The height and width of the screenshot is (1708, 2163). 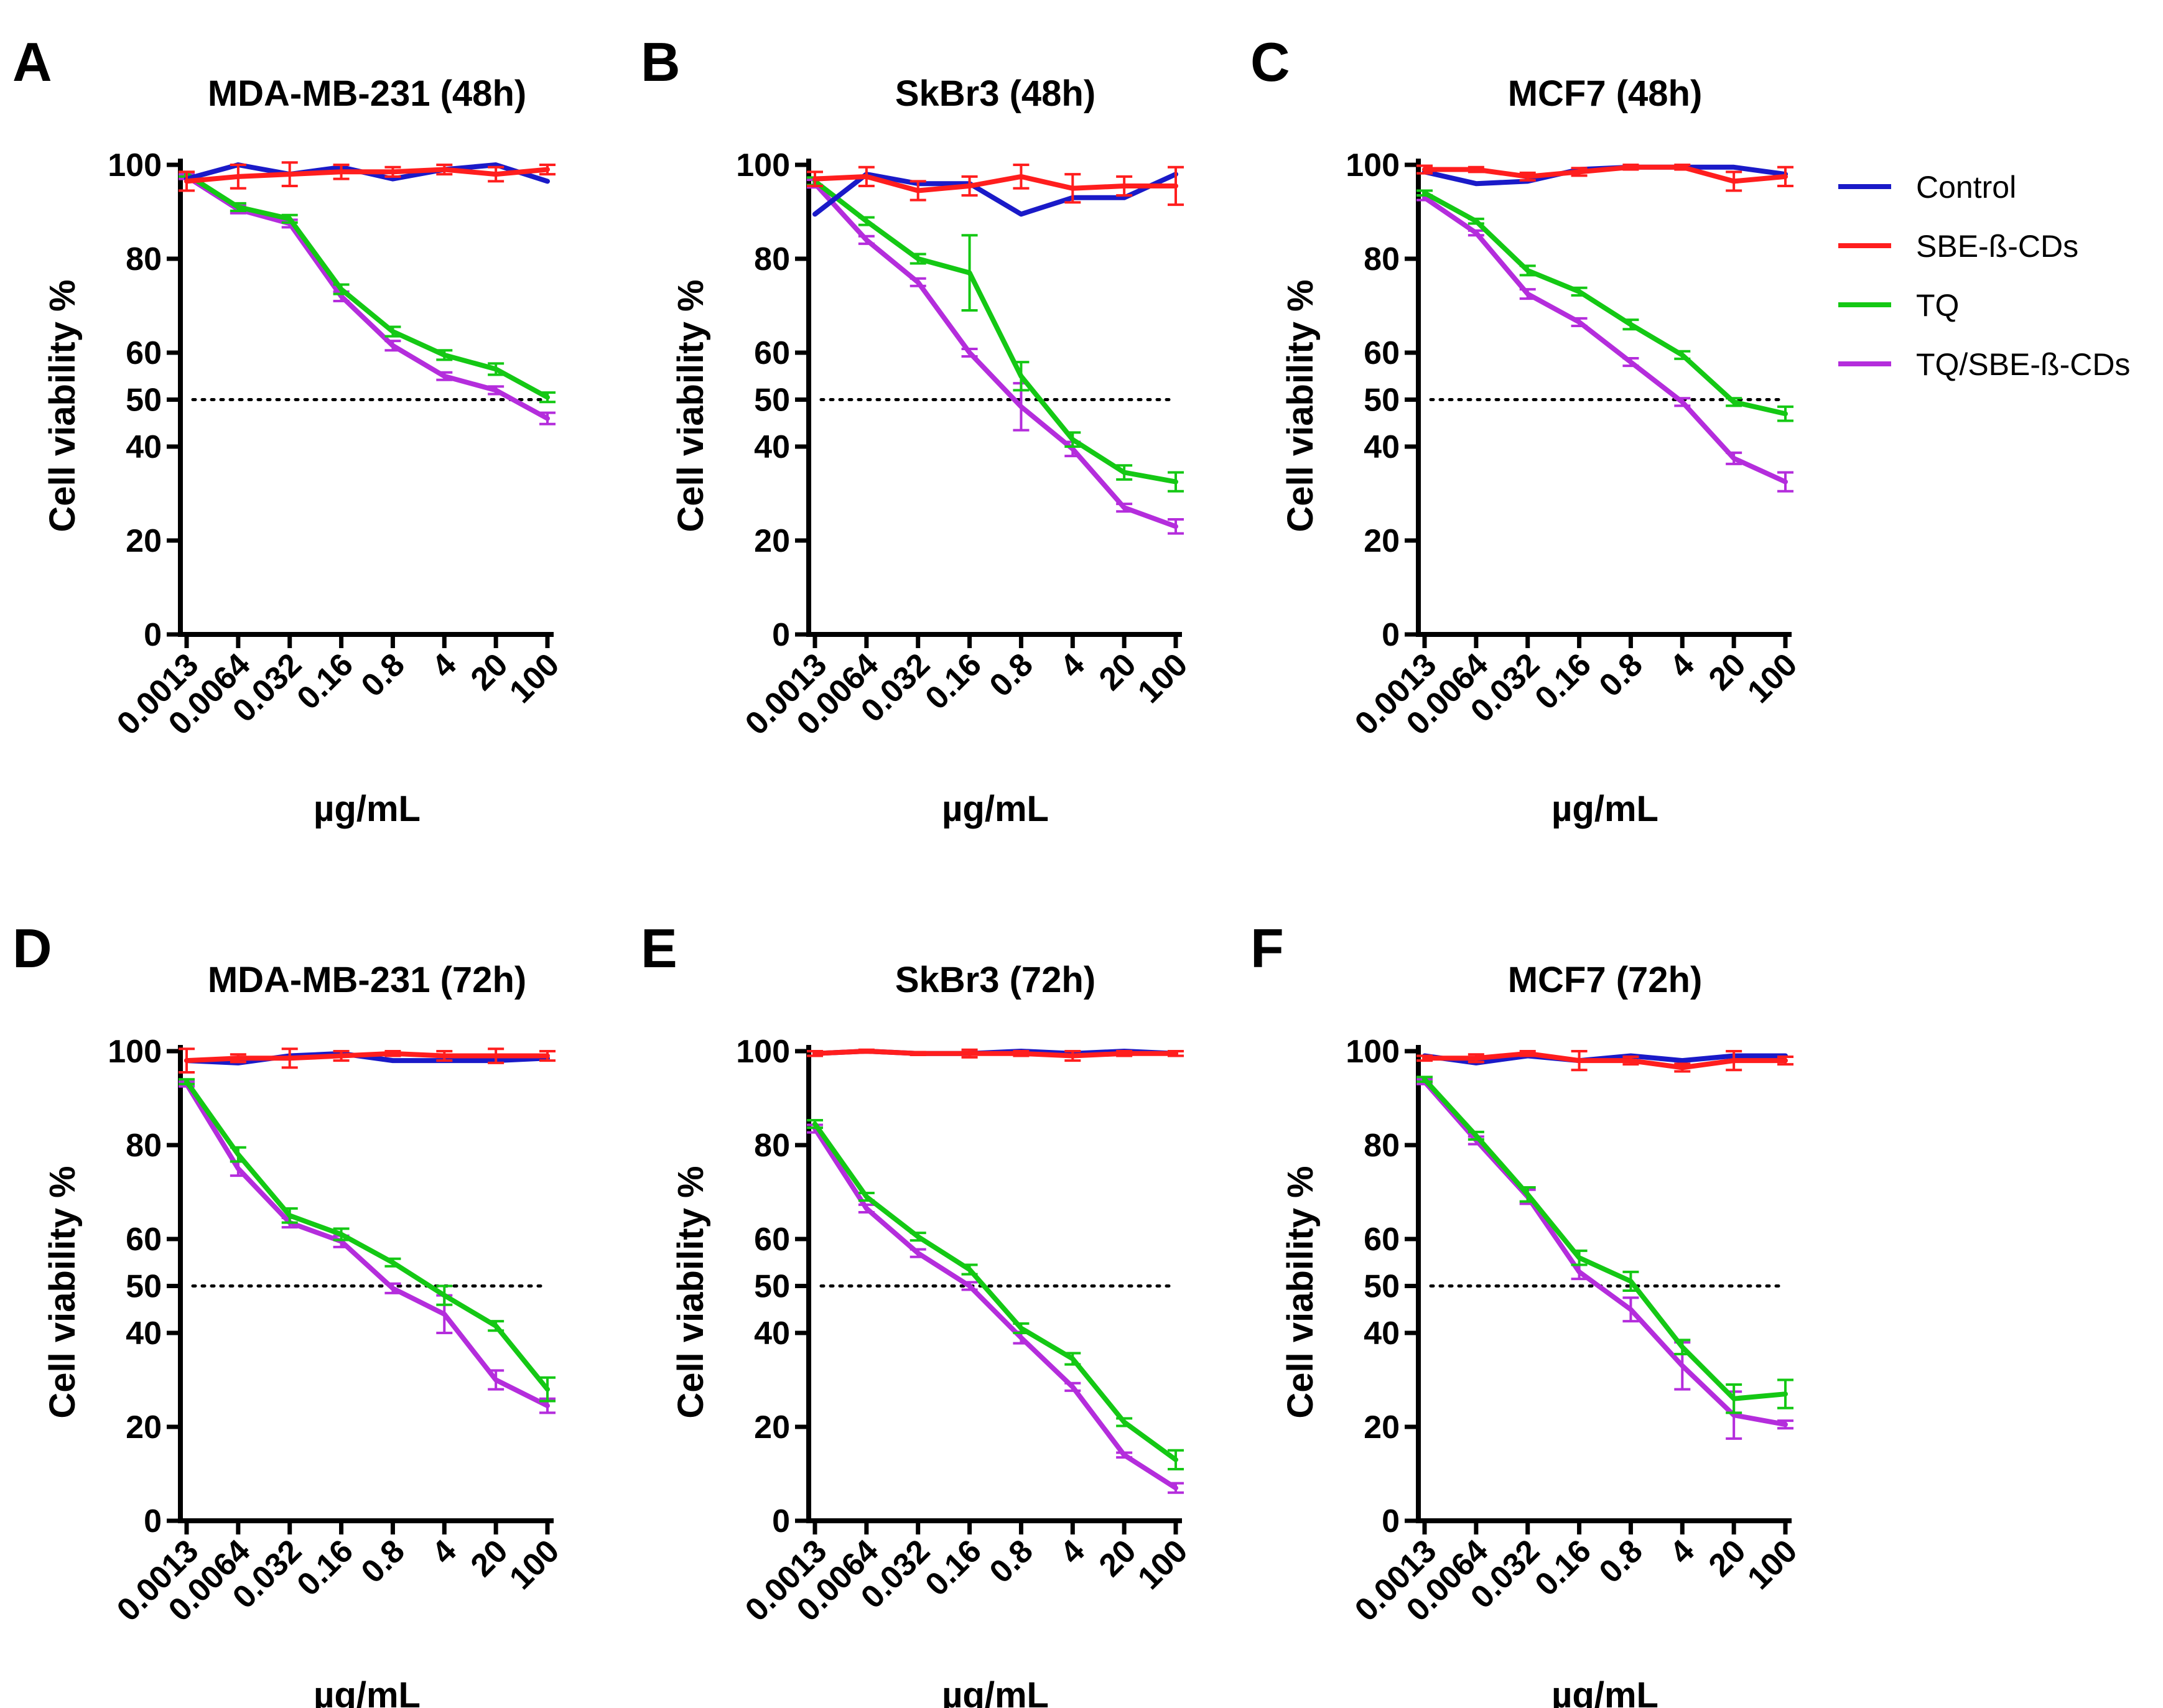 I want to click on panel-title: SkBr3 (48h), so click(x=995, y=93).